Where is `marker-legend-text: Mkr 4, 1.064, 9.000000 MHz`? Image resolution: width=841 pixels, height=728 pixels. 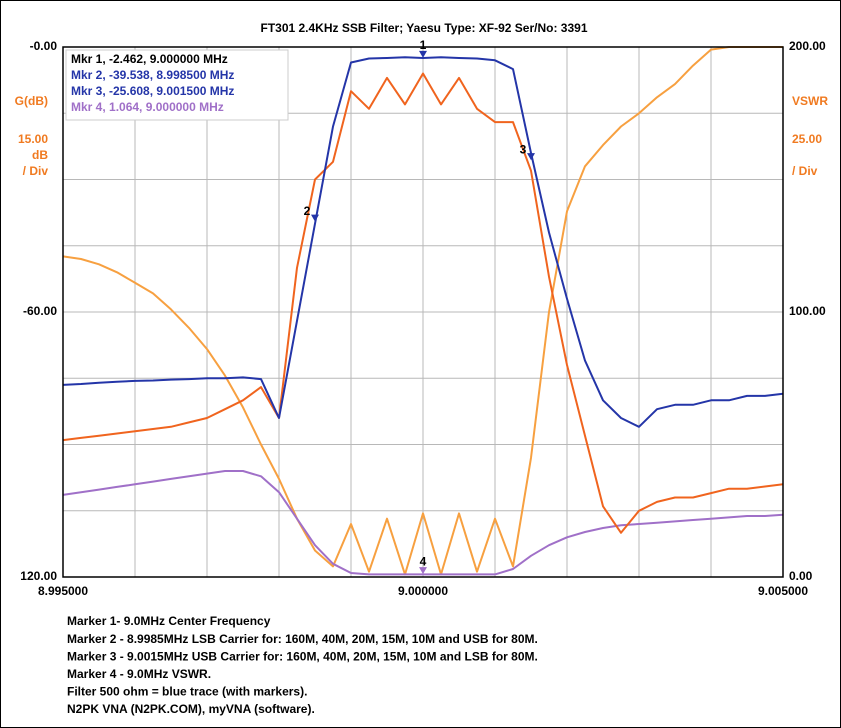 marker-legend-text: Mkr 4, 1.064, 9.000000 MHz is located at coordinates (147, 107).